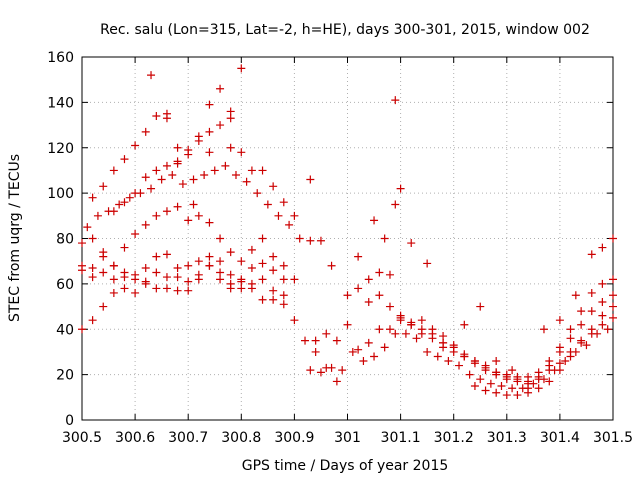  What do you see at coordinates (613, 438) in the screenshot?
I see `x-tick-label: 301.5` at bounding box center [613, 438].